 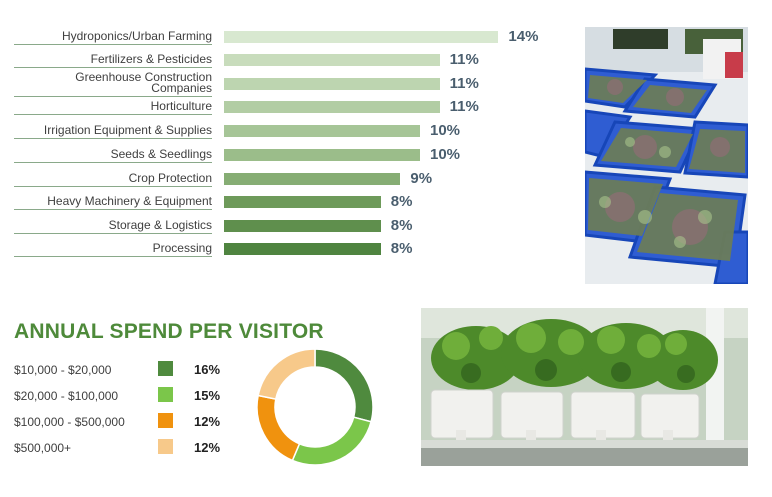 I want to click on bar-value-label: 14%, so click(x=523, y=36).